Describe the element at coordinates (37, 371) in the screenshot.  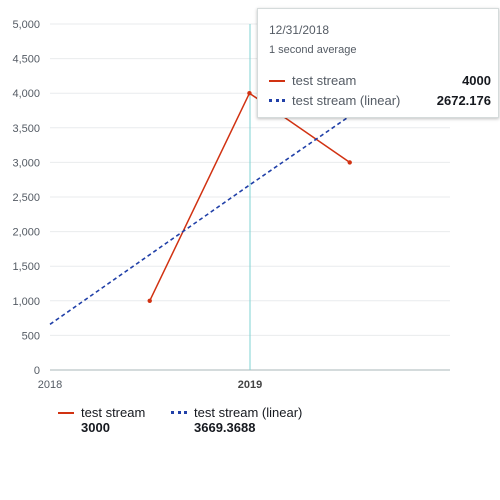
I see `y-tick-label: 0` at that location.